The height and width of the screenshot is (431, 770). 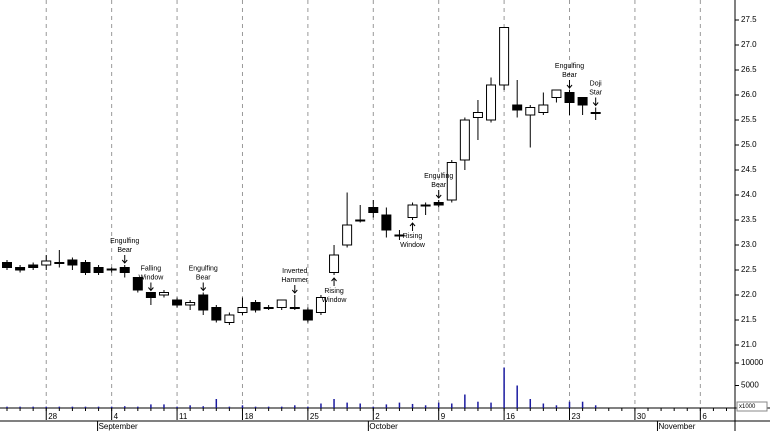 What do you see at coordinates (749, 44) in the screenshot?
I see `y-tick-label: 27.0` at bounding box center [749, 44].